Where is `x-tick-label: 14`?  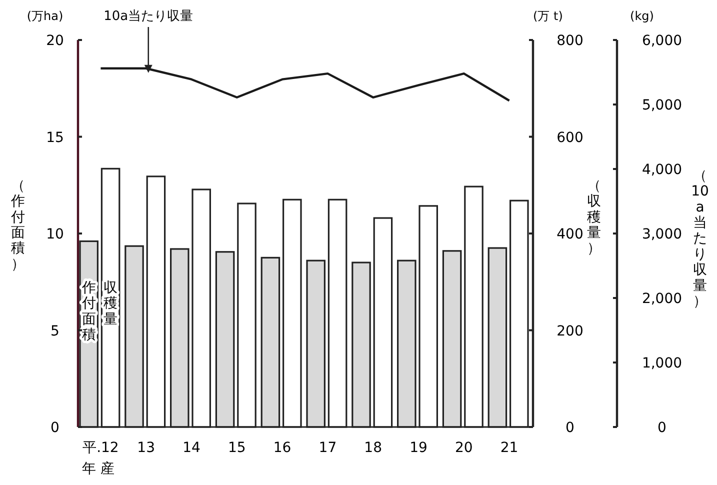 x-tick-label: 14 is located at coordinates (191, 448).